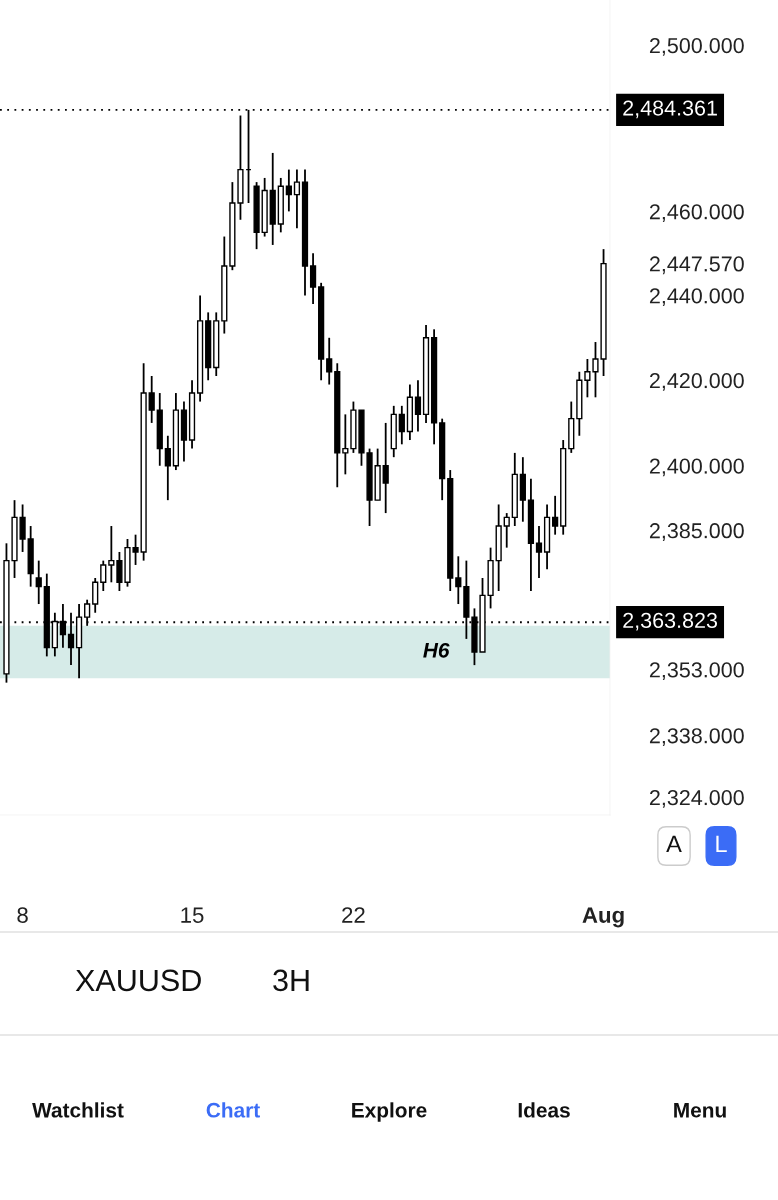  What do you see at coordinates (670, 621) in the screenshot?
I see `ref-line-label: 2,363.823` at bounding box center [670, 621].